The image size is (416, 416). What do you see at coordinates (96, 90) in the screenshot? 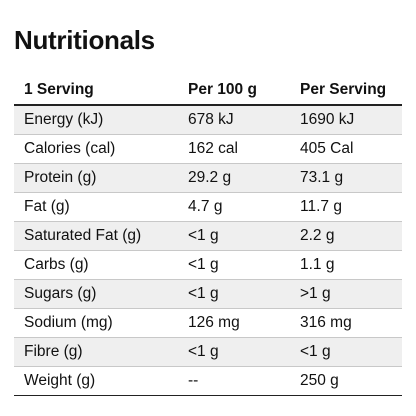
I see `column-header-serving: 1 Serving` at bounding box center [96, 90].